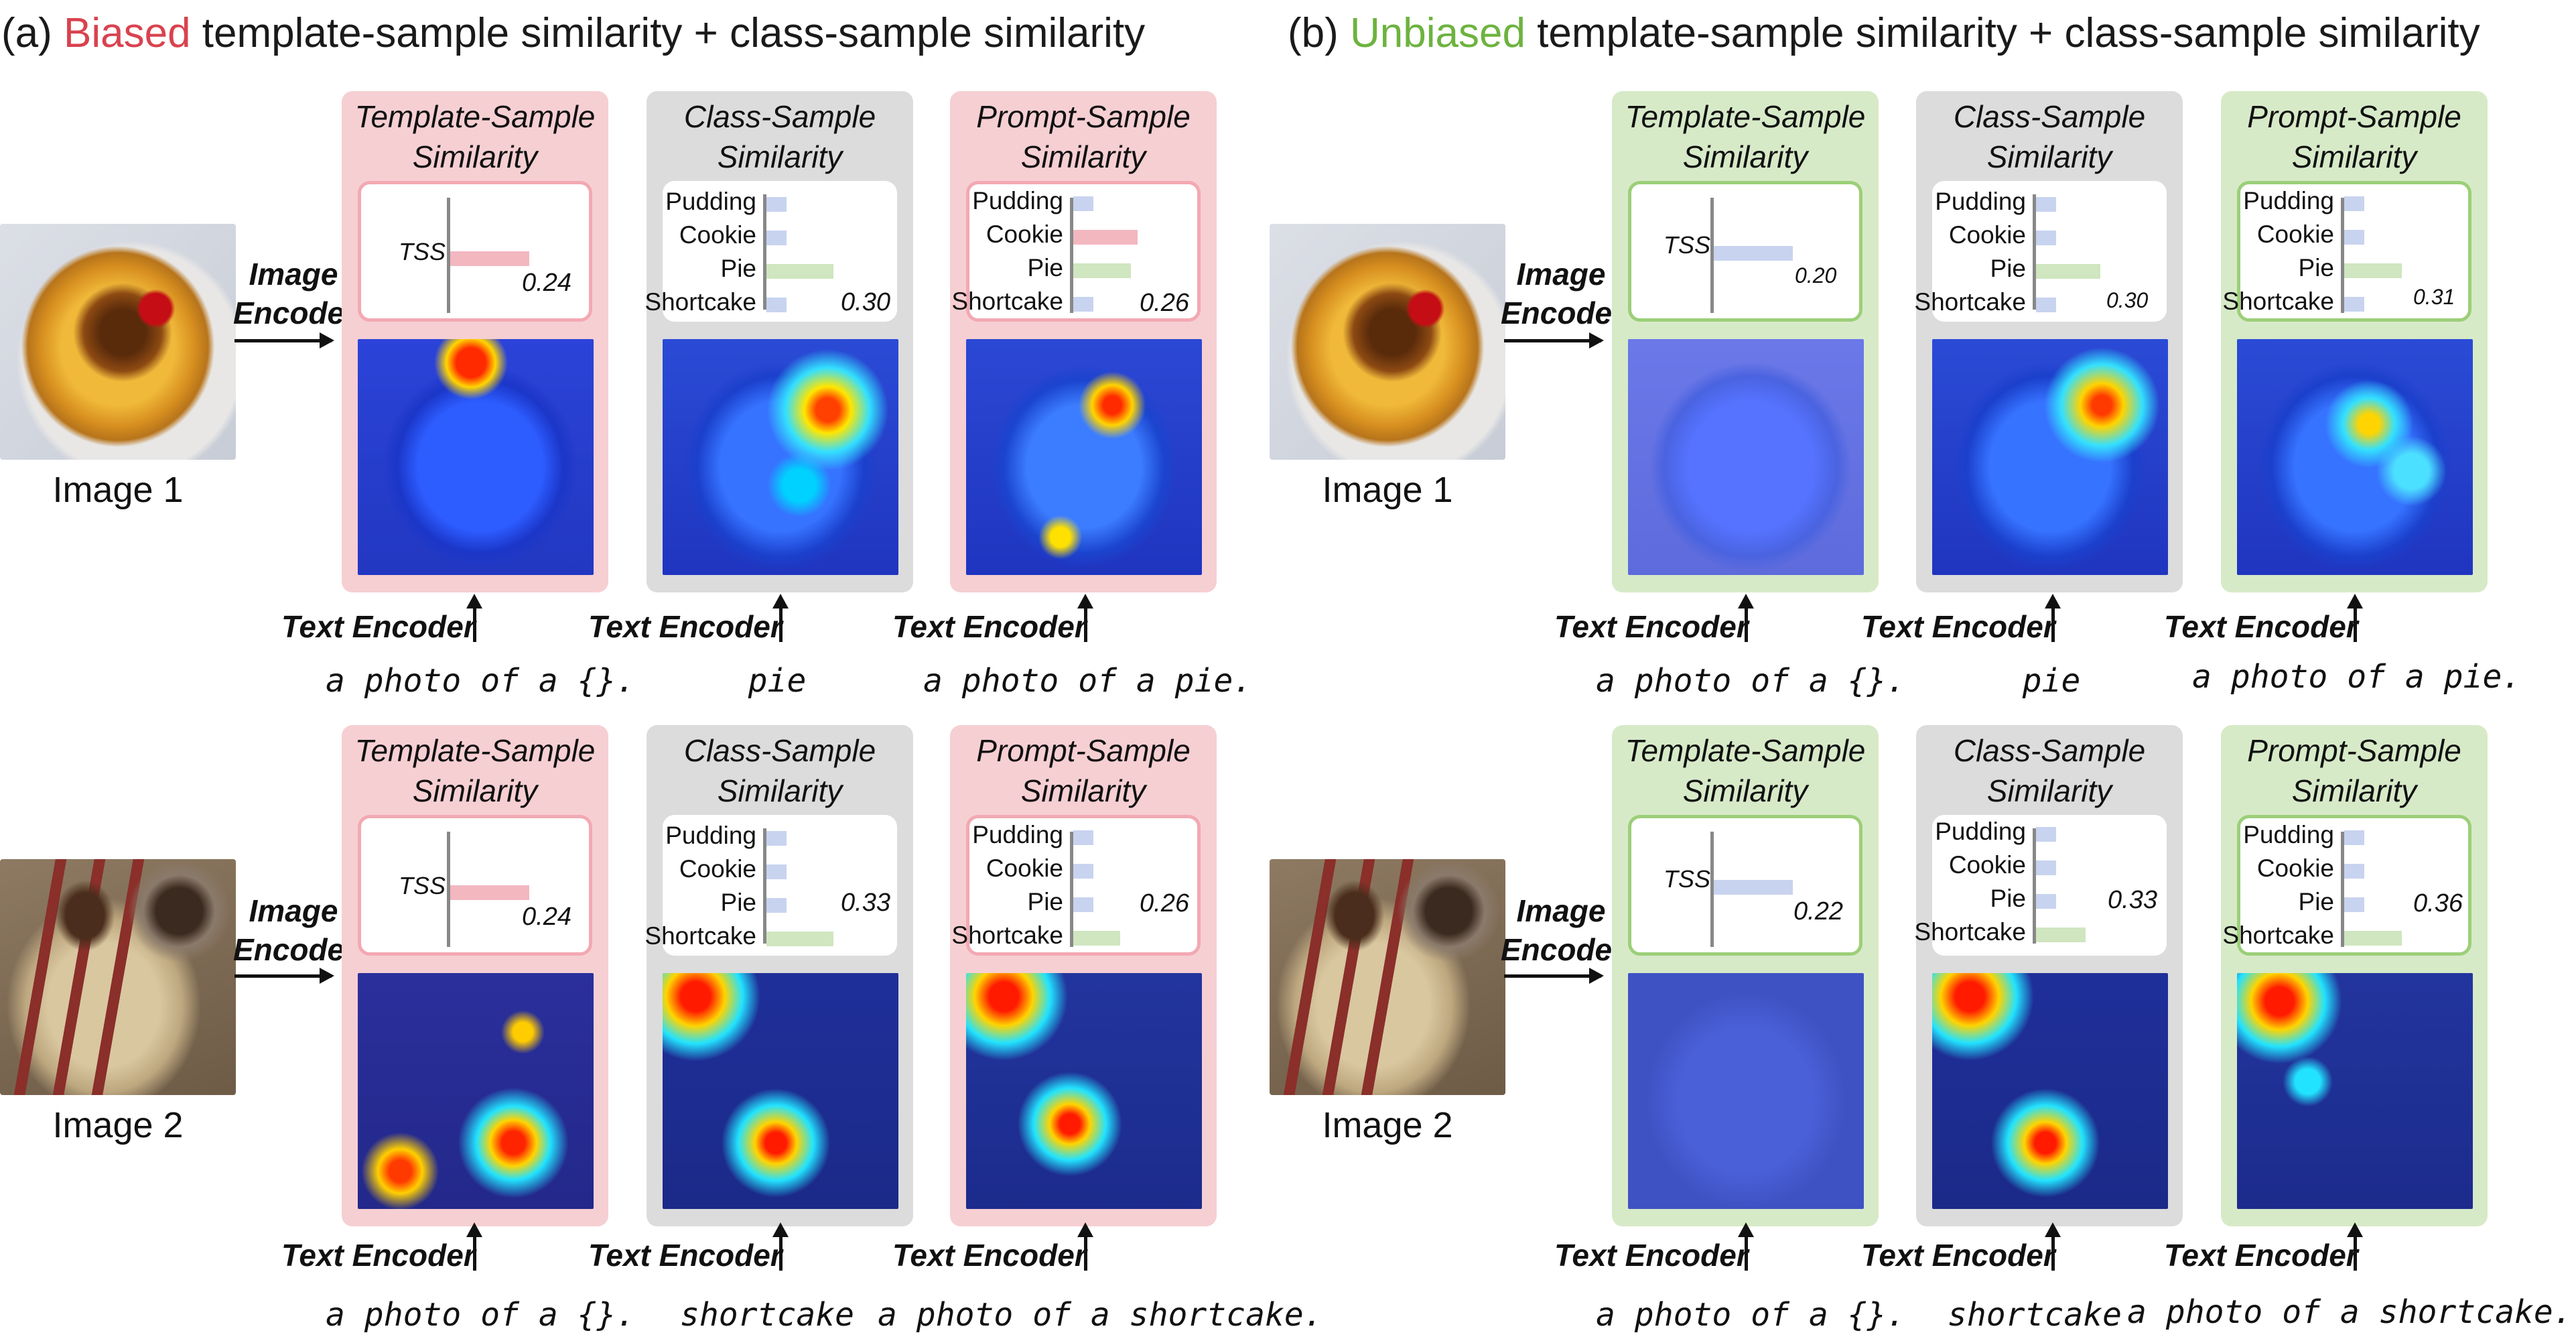 Image resolution: width=2576 pixels, height=1343 pixels. Describe the element at coordinates (118, 490) in the screenshot. I see `image-1-label: Image 1` at that location.